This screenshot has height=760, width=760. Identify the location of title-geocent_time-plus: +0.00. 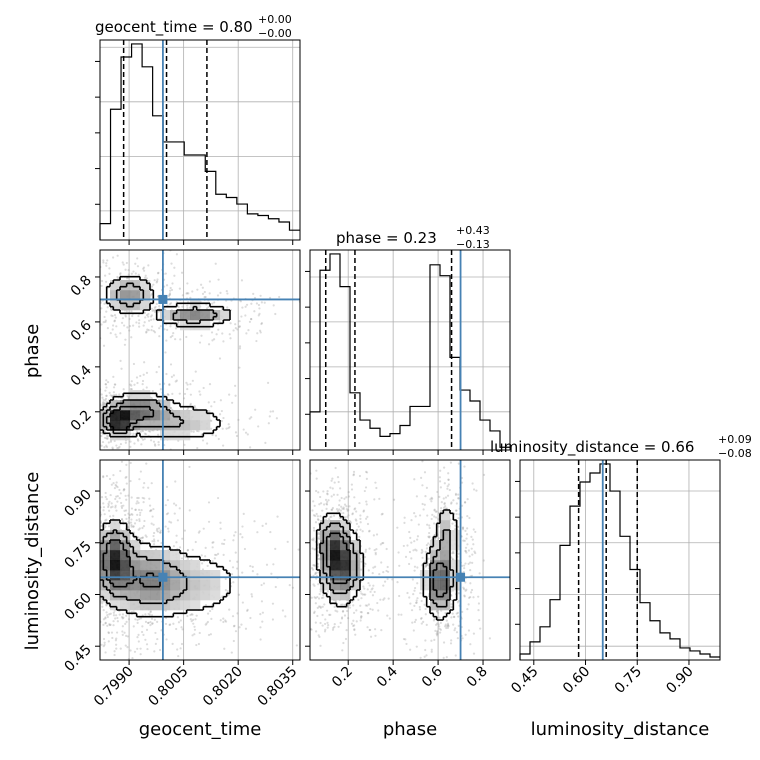
(275, 19).